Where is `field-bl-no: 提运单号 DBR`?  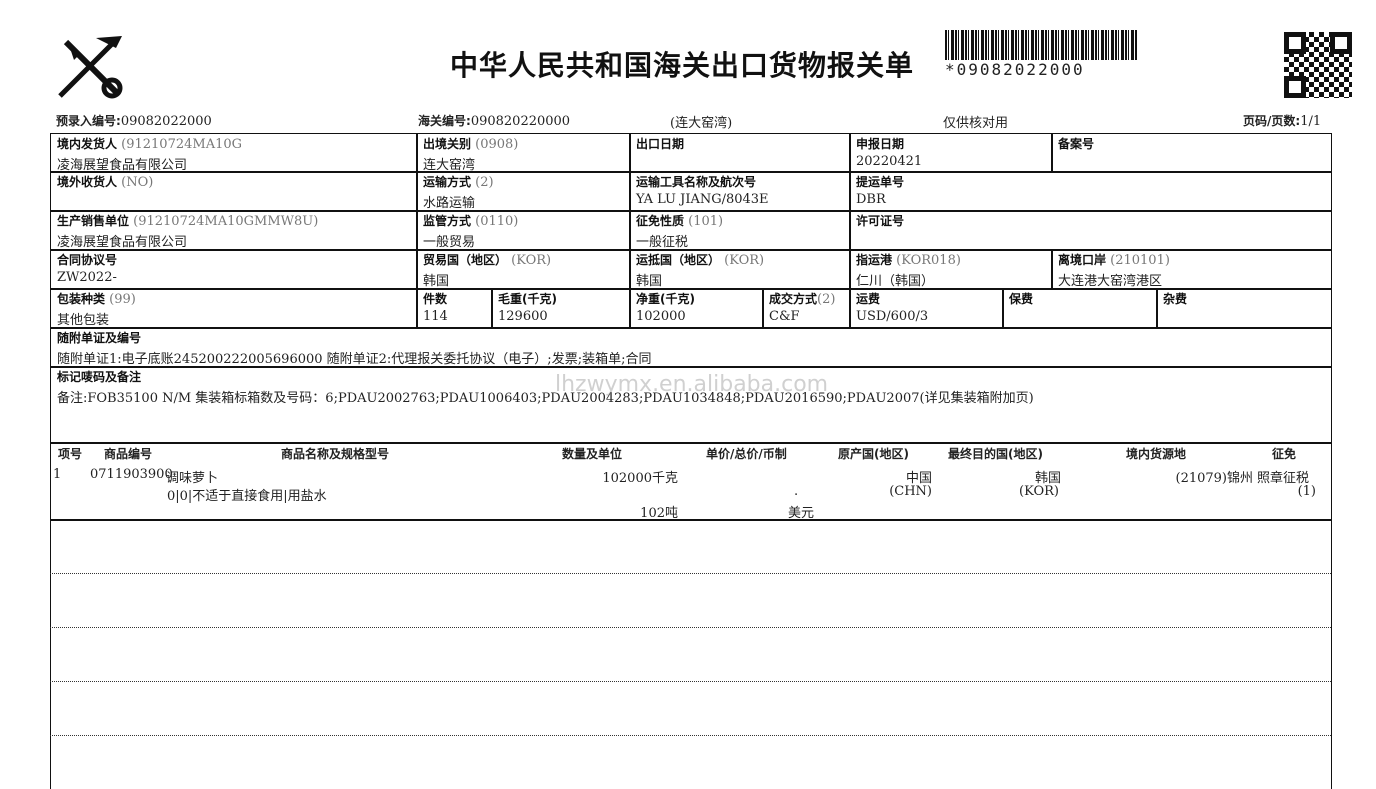 field-bl-no: 提运单号 DBR is located at coordinates (1090, 191).